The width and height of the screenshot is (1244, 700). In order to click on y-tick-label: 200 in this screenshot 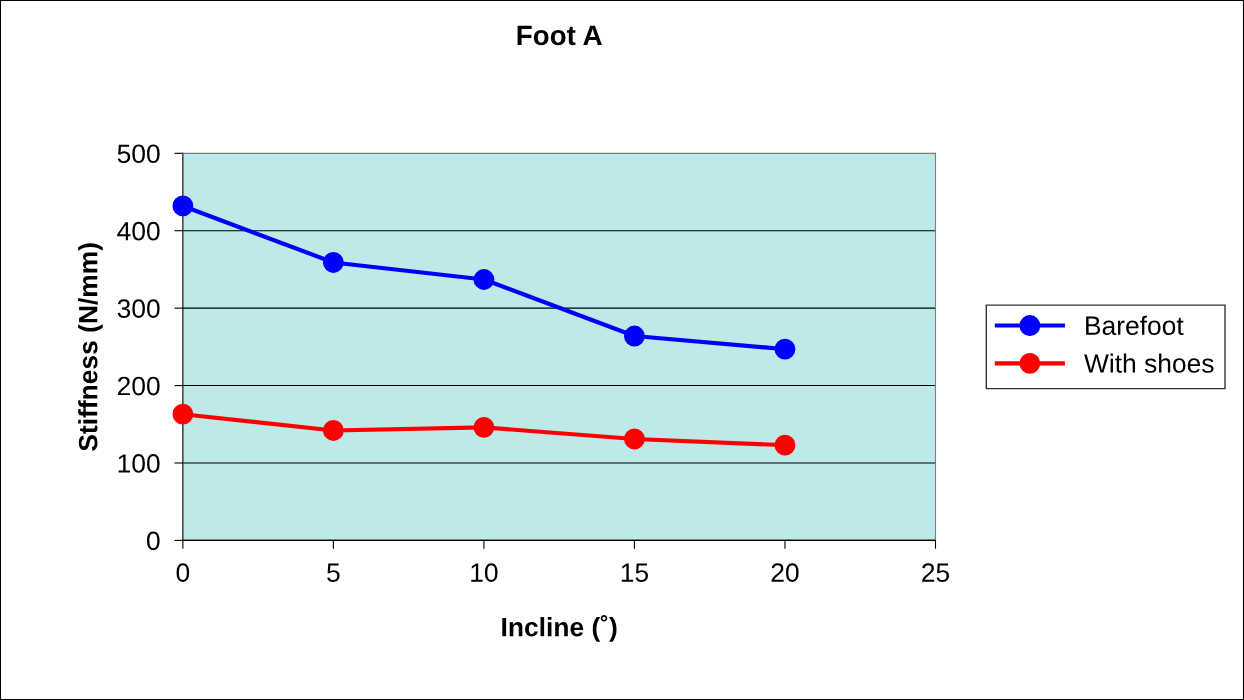, I will do `click(138, 386)`.